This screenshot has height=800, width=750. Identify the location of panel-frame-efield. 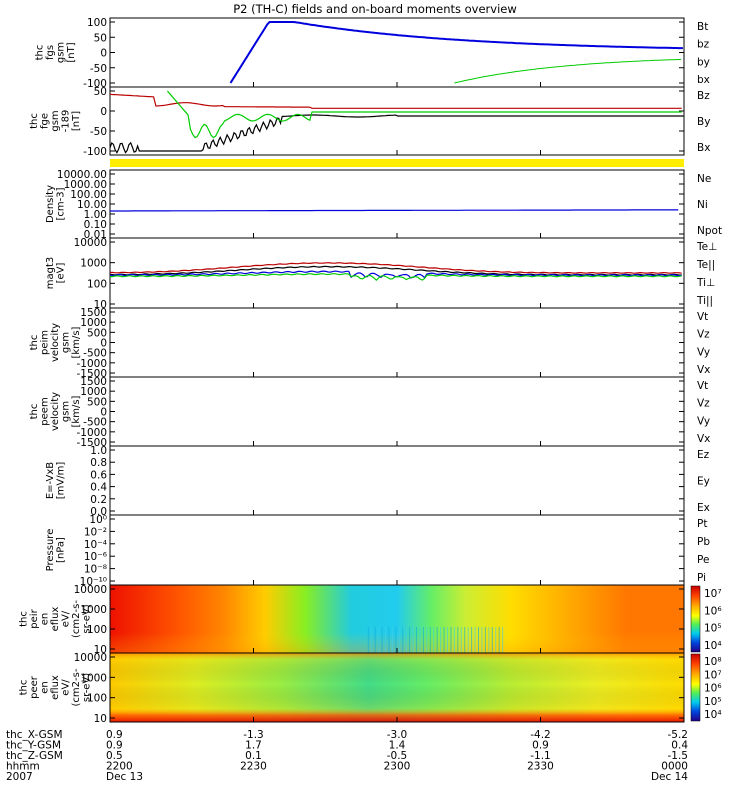
(397, 480).